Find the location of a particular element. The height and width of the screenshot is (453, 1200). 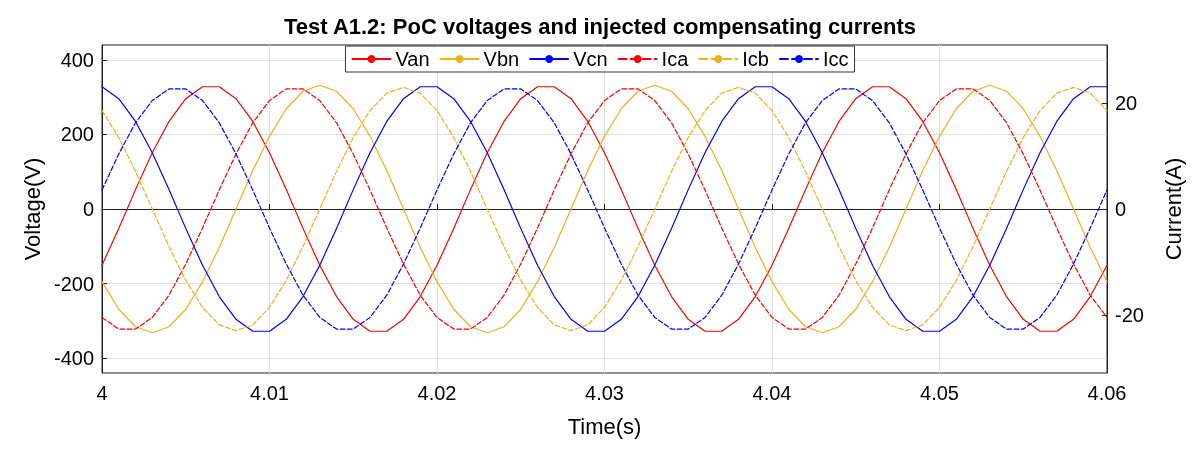

x-tick-label: 4.05 is located at coordinates (939, 393).